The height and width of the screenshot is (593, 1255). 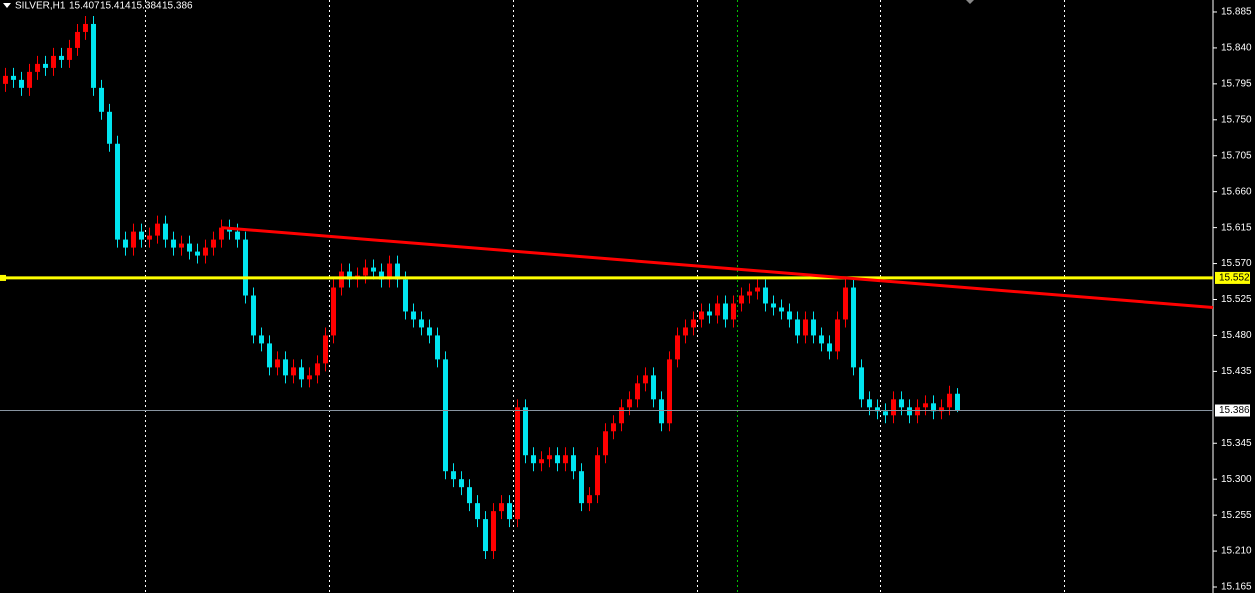 I want to click on header-close: 15.386, so click(x=177, y=6).